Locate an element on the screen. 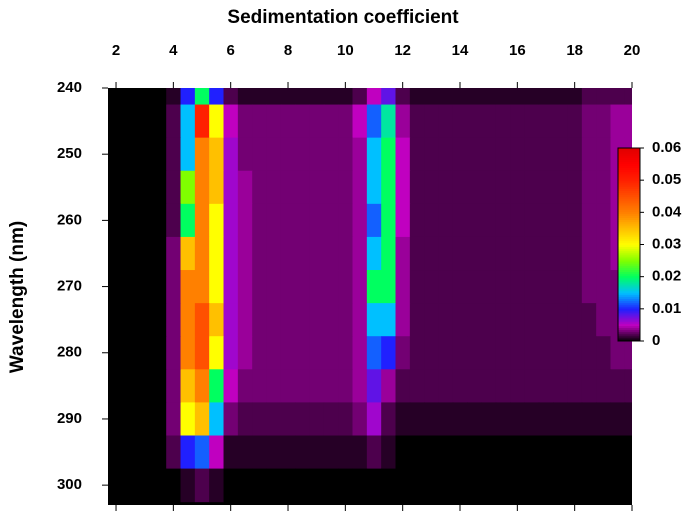 The image size is (691, 520). colorbar-tick-label: 0.05 is located at coordinates (666, 179).